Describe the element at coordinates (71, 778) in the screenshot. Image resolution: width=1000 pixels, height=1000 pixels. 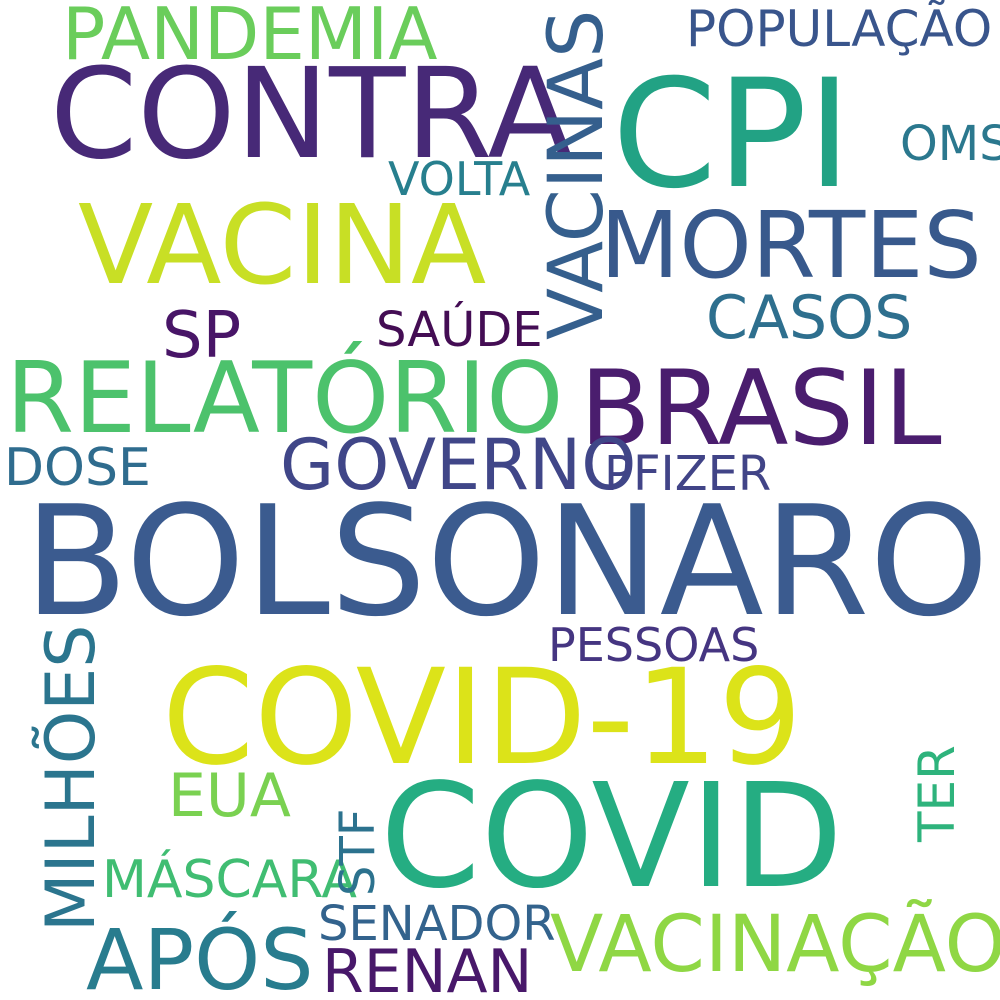
I see `word-milhoes: MILHÕES` at that location.